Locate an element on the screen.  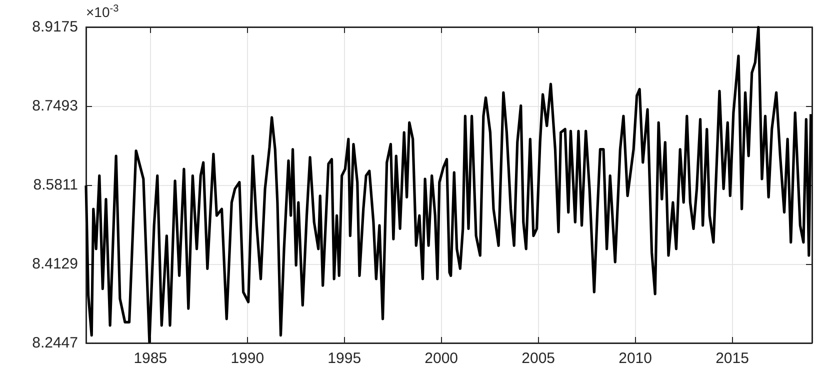
y-tick-label: 8.7493 is located at coordinates (55, 106).